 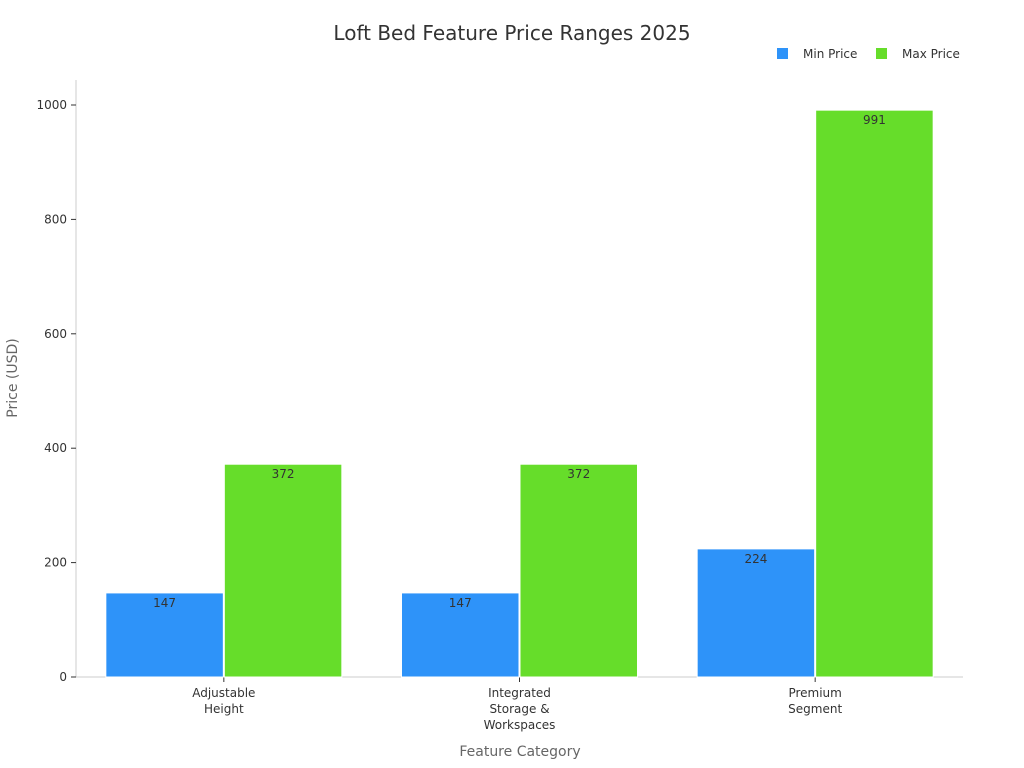 I want to click on x-tick-label: Adjustable, so click(x=223, y=693).